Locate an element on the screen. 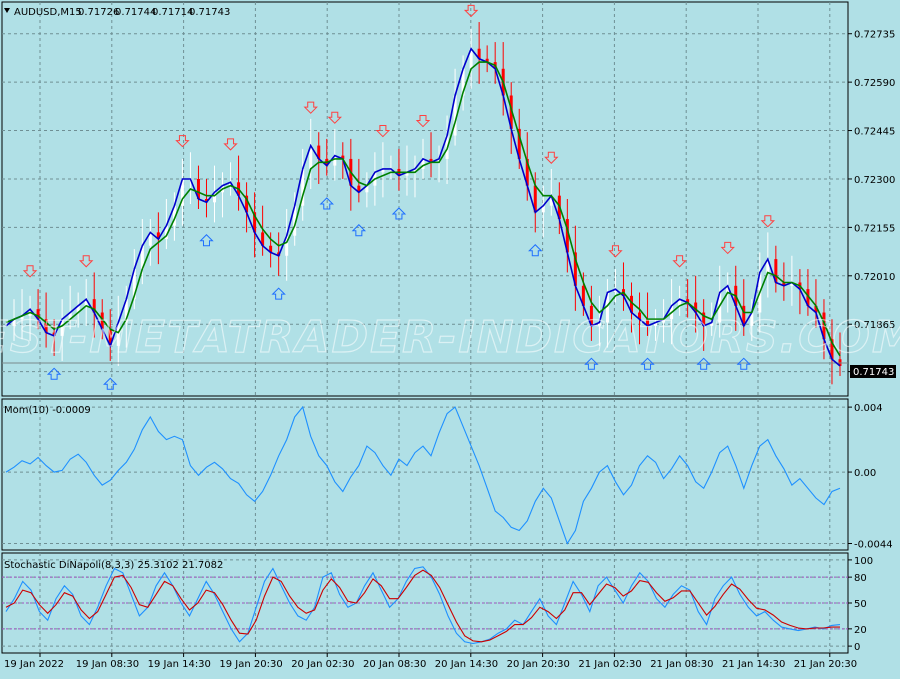  momentum-title: Mom(10) -0.0009 is located at coordinates (47, 410).